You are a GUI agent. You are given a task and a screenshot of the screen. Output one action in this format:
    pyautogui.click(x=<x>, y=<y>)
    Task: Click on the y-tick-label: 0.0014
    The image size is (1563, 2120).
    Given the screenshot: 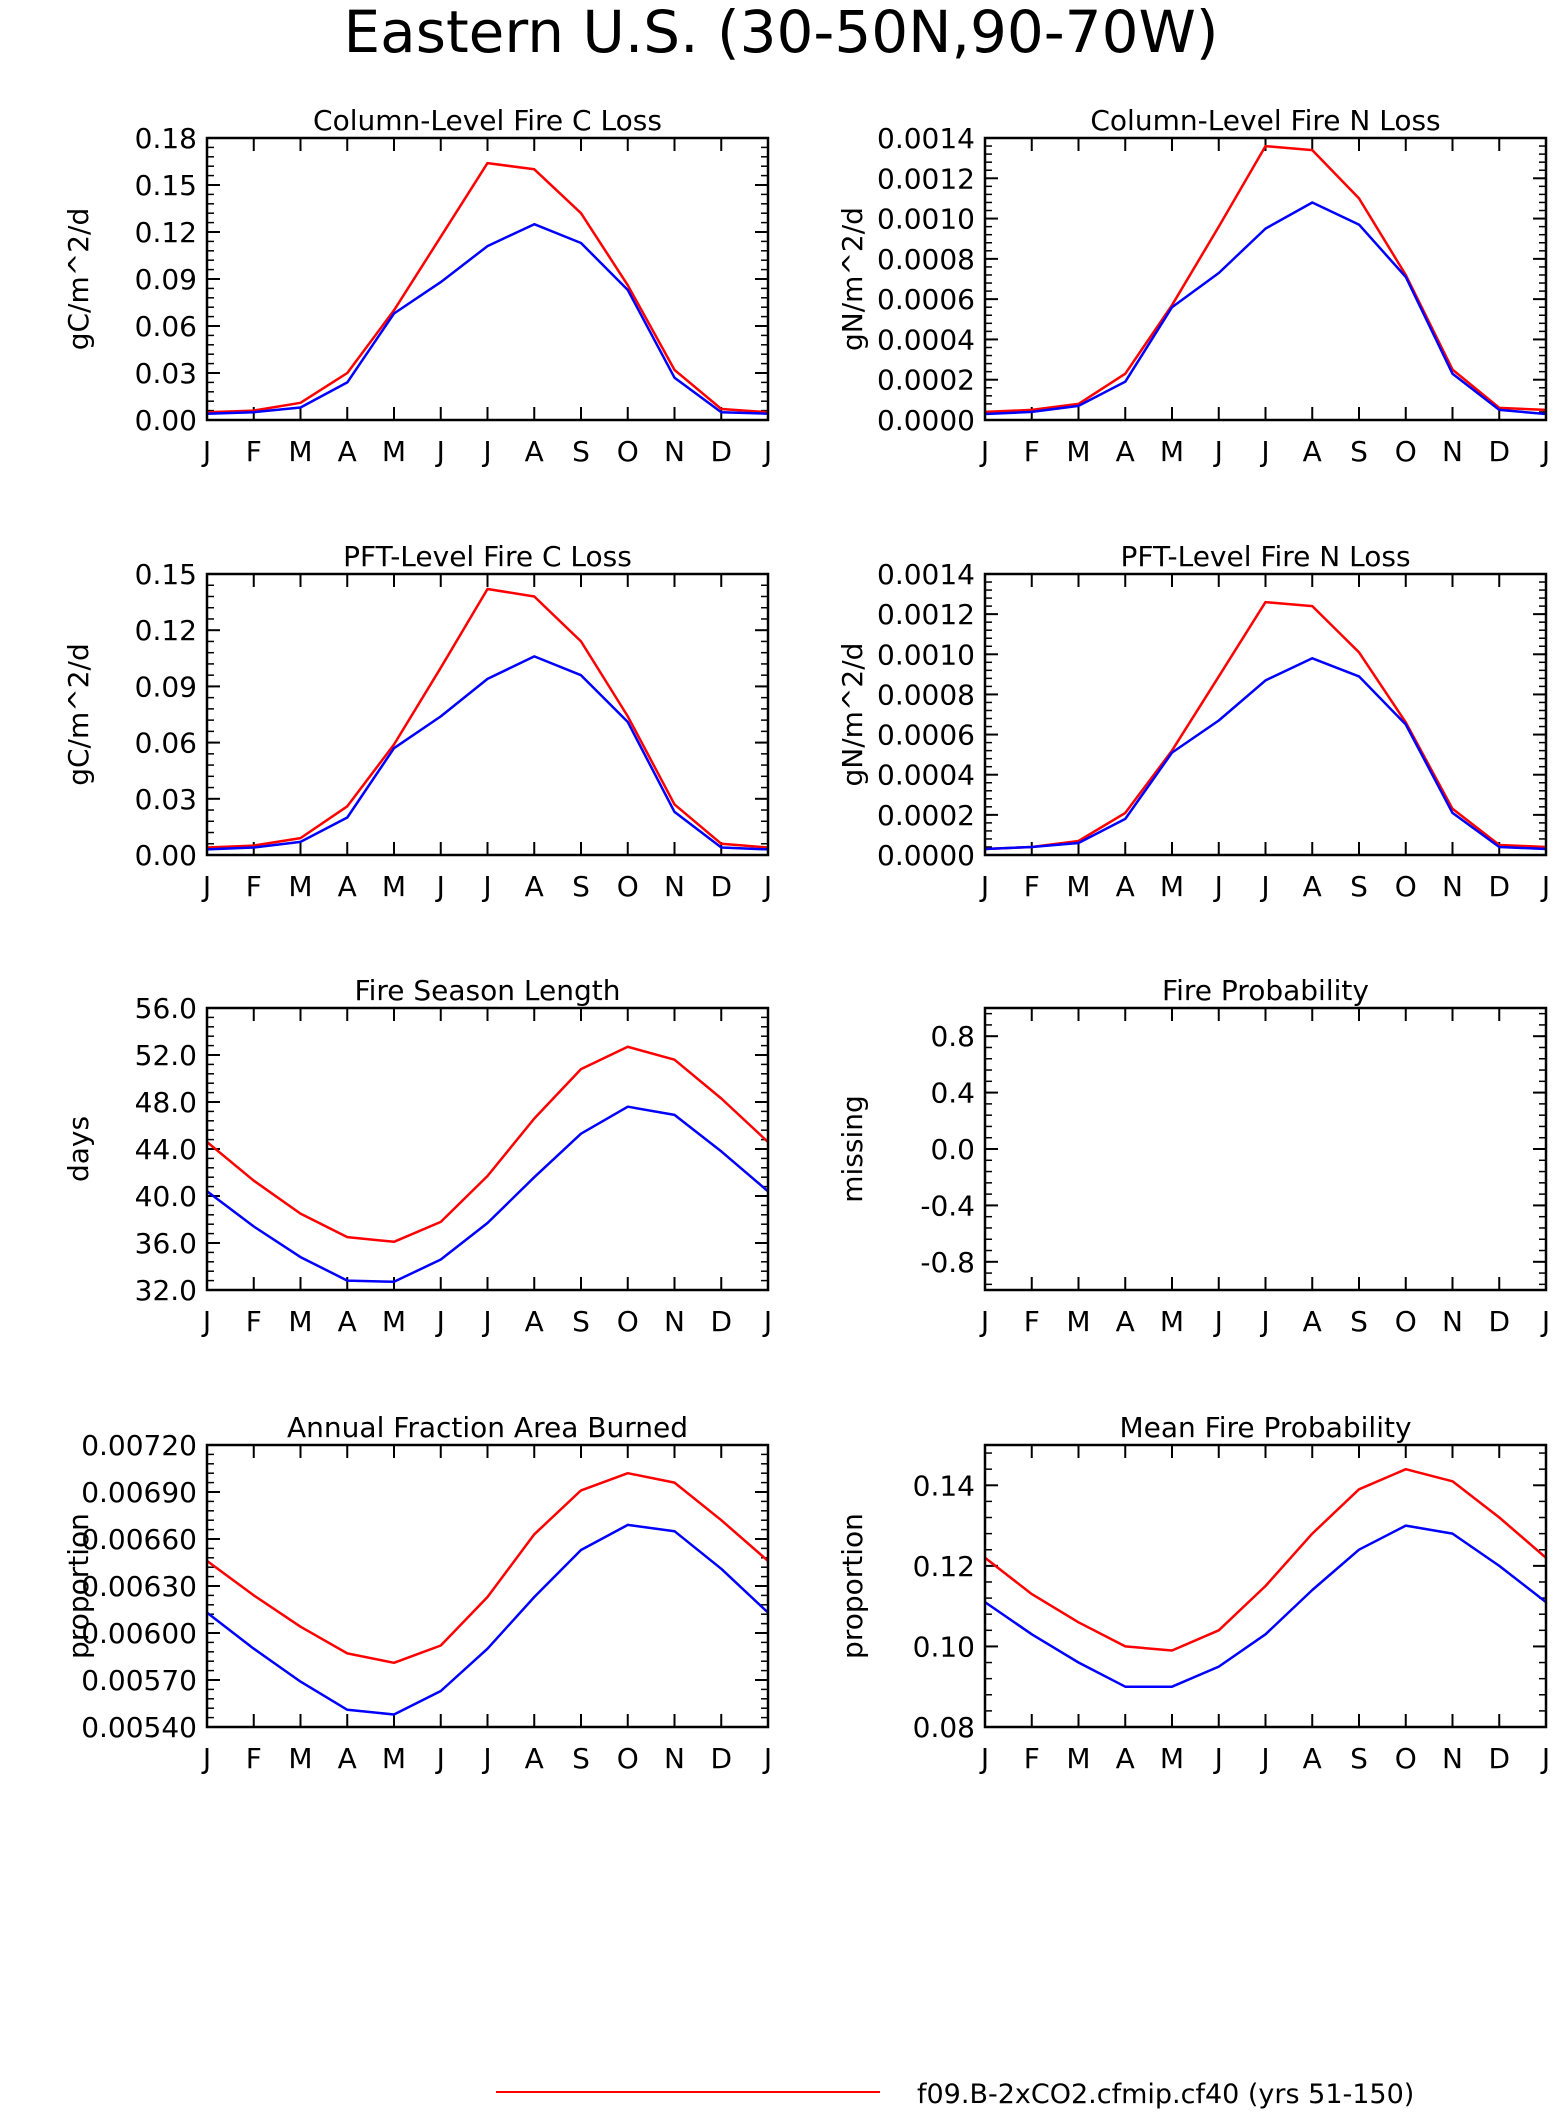 What is the action you would take?
    pyautogui.click(x=926, y=574)
    